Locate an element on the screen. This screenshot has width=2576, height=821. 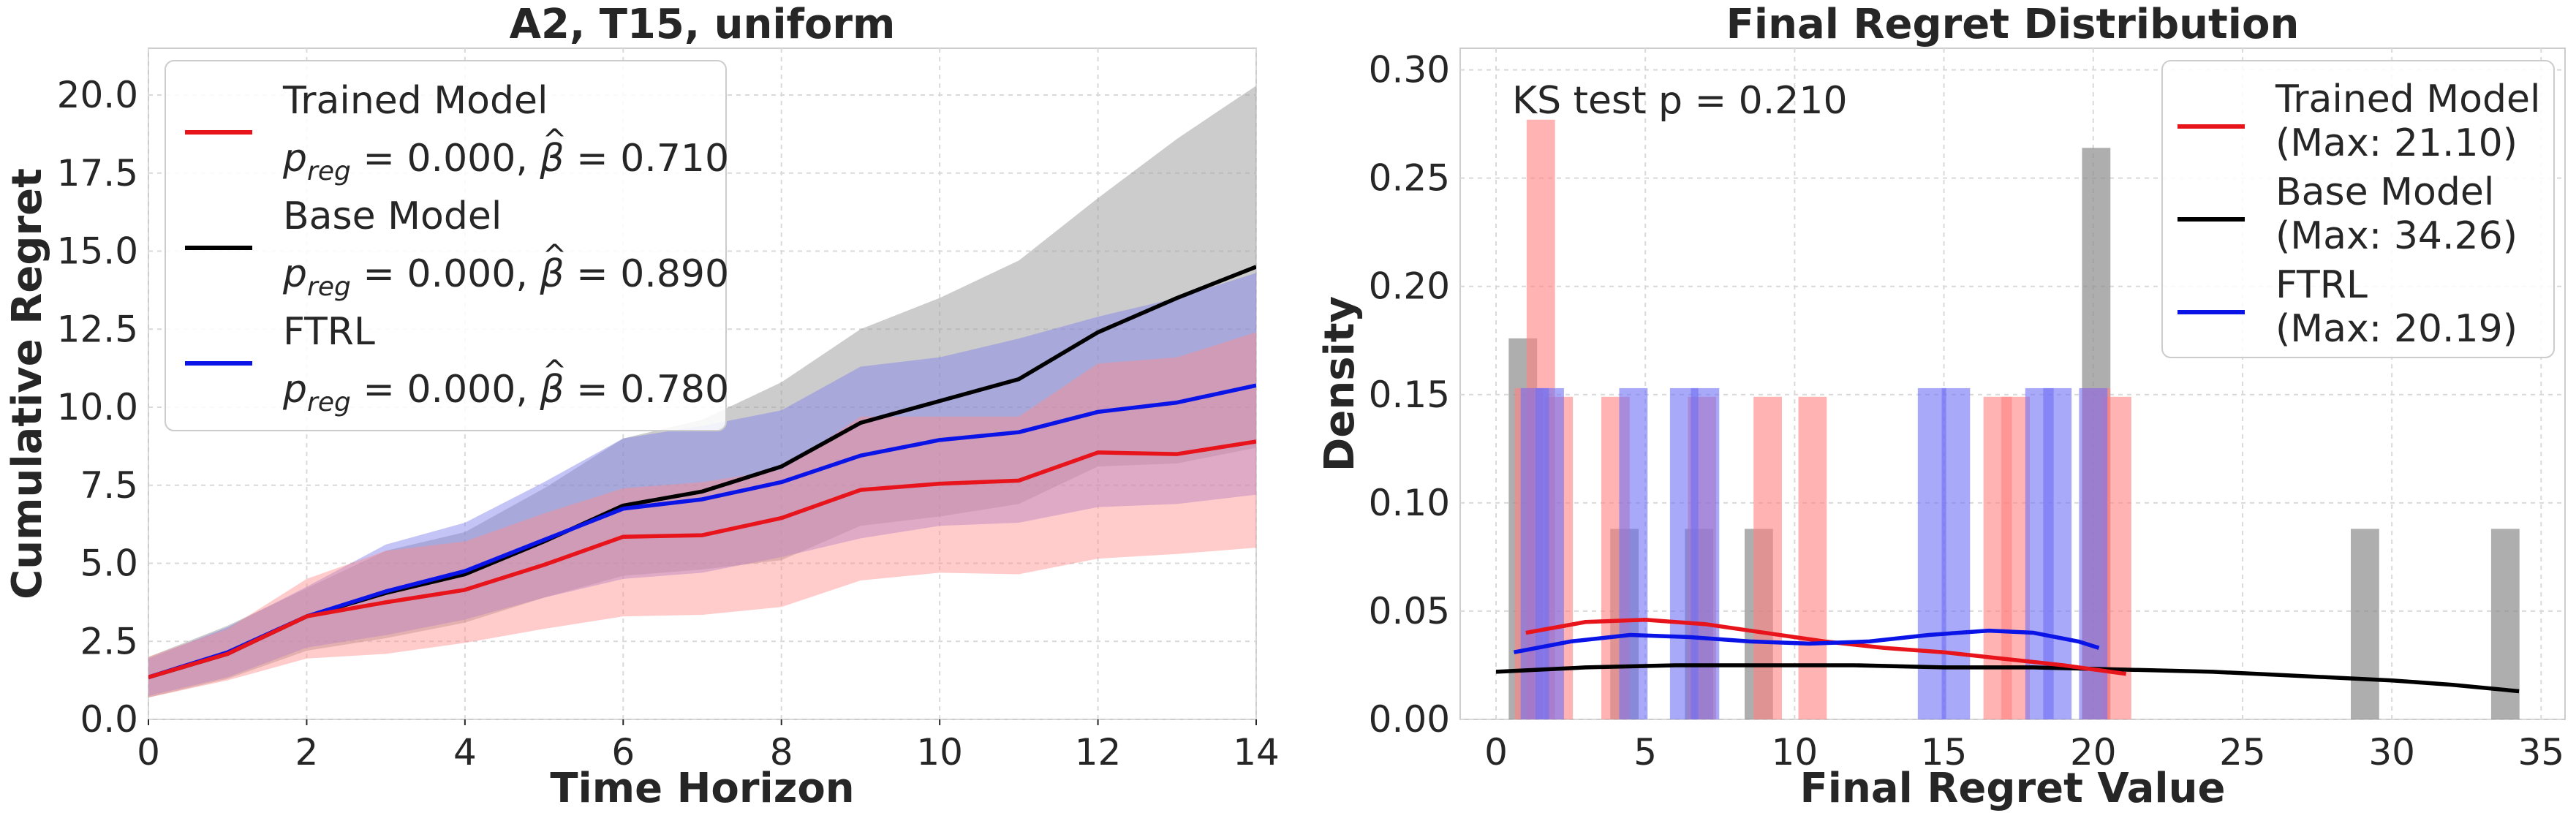
right-chart-title: Final Regret Distribution is located at coordinates (2013, 24).